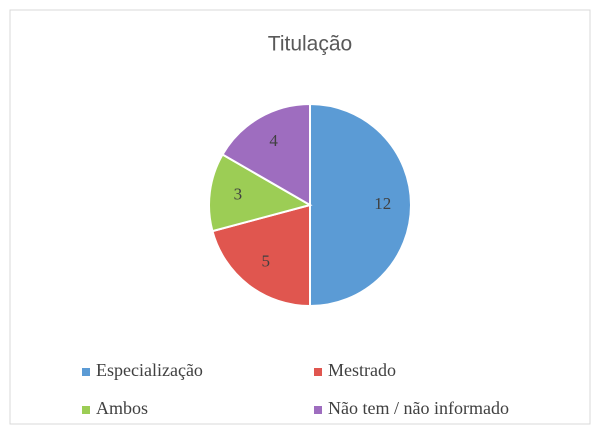  Describe the element at coordinates (382, 203) in the screenshot. I see `data-label: 12` at that location.